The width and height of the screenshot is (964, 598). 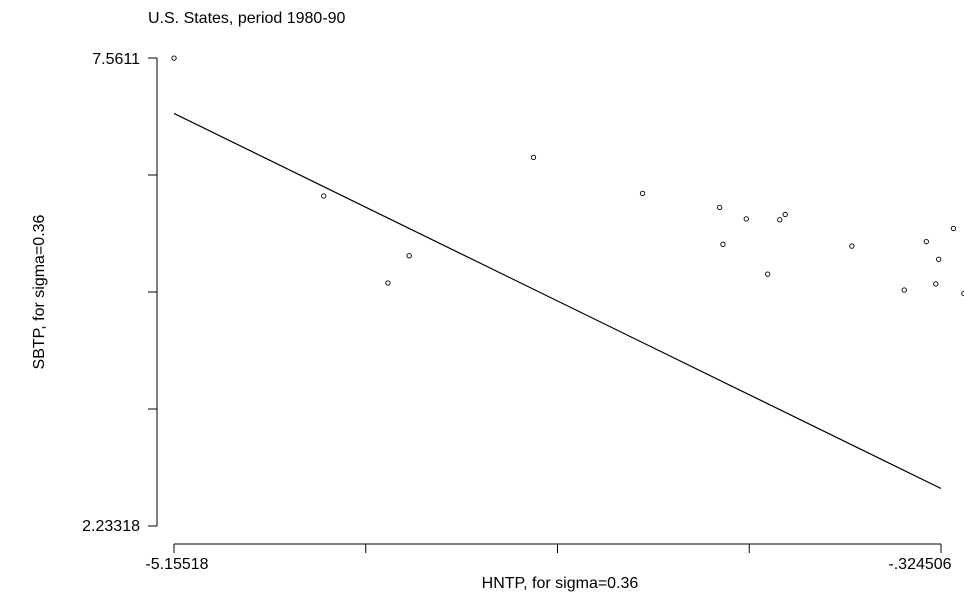 What do you see at coordinates (39, 291) in the screenshot?
I see `y-axis-label: SBTP, for sigma=0.36` at bounding box center [39, 291].